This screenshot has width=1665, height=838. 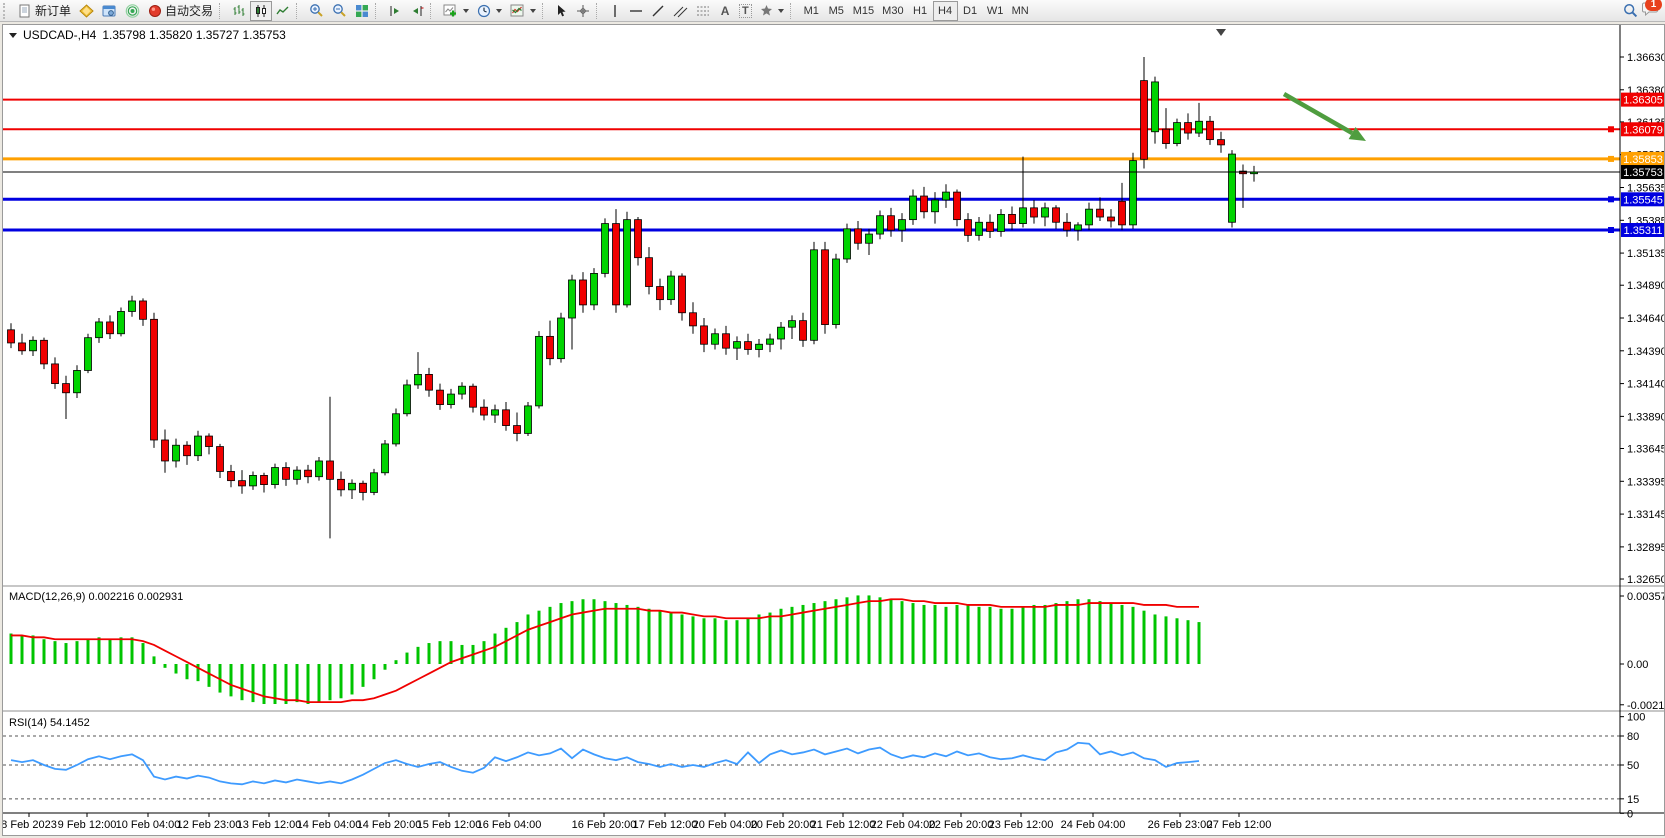 I want to click on timeframe-button-h4: H4, so click(x=945, y=10).